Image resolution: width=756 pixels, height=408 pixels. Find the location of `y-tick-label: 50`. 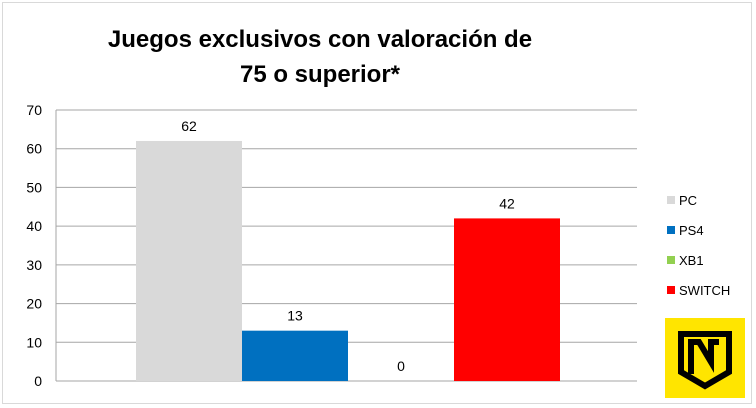

y-tick-label: 50 is located at coordinates (34, 187).